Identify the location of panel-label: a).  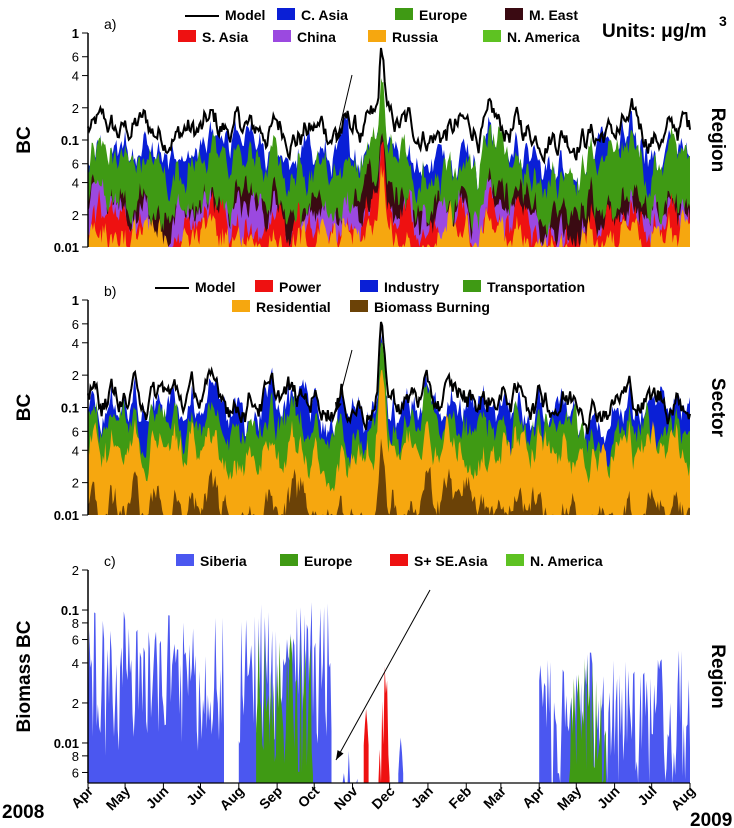
(110, 24).